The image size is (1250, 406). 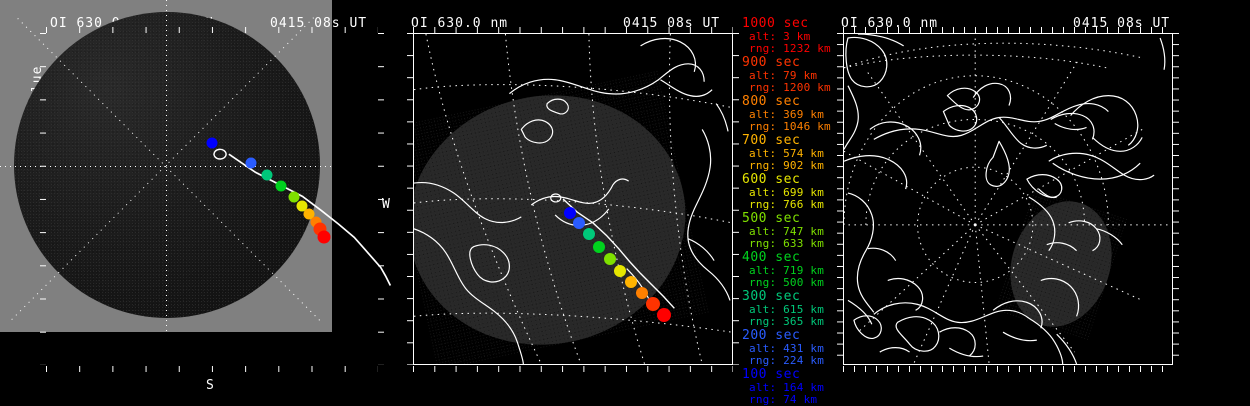 What do you see at coordinates (386, 204) in the screenshot?
I see `allsky-label-west: W` at bounding box center [386, 204].